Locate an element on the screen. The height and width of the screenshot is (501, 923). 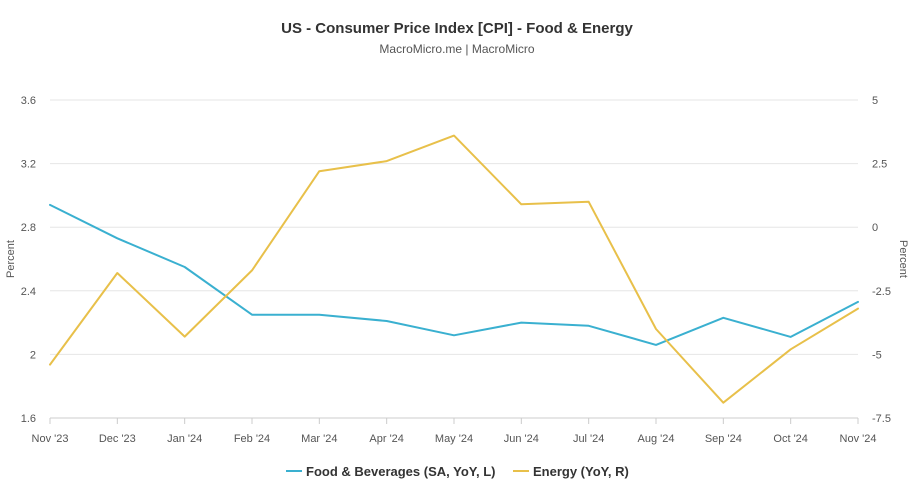
legend-label-food: Food & Beverages (SA, YoY, L) is located at coordinates (401, 471).